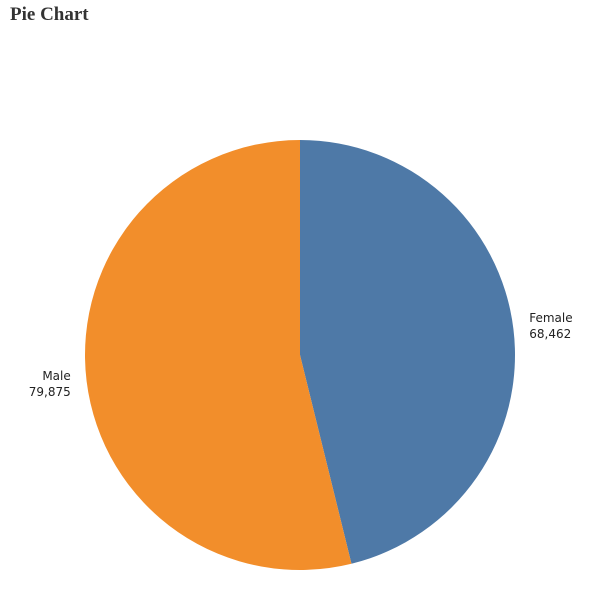  I want to click on pie-labels: Female 68,462 Male 79,875, so click(301, 355).